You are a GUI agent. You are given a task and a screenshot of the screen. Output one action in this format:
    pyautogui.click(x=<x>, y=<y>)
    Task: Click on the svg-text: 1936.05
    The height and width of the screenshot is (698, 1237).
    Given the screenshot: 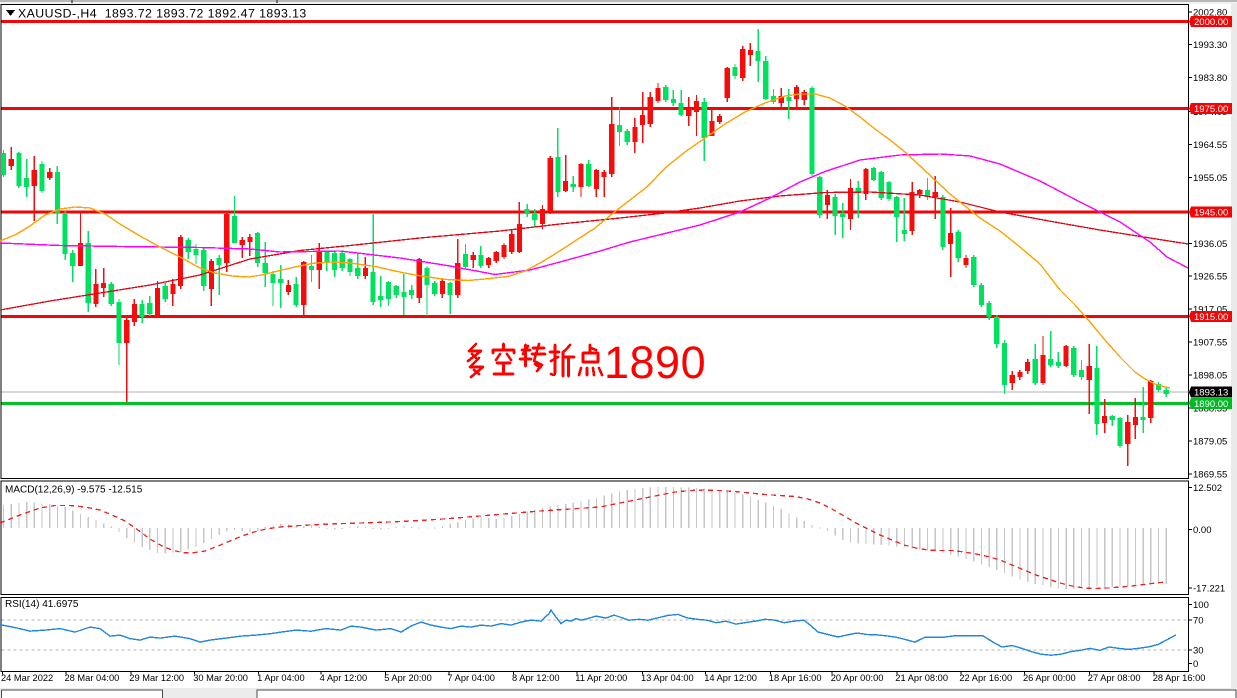 What is the action you would take?
    pyautogui.click(x=1210, y=244)
    